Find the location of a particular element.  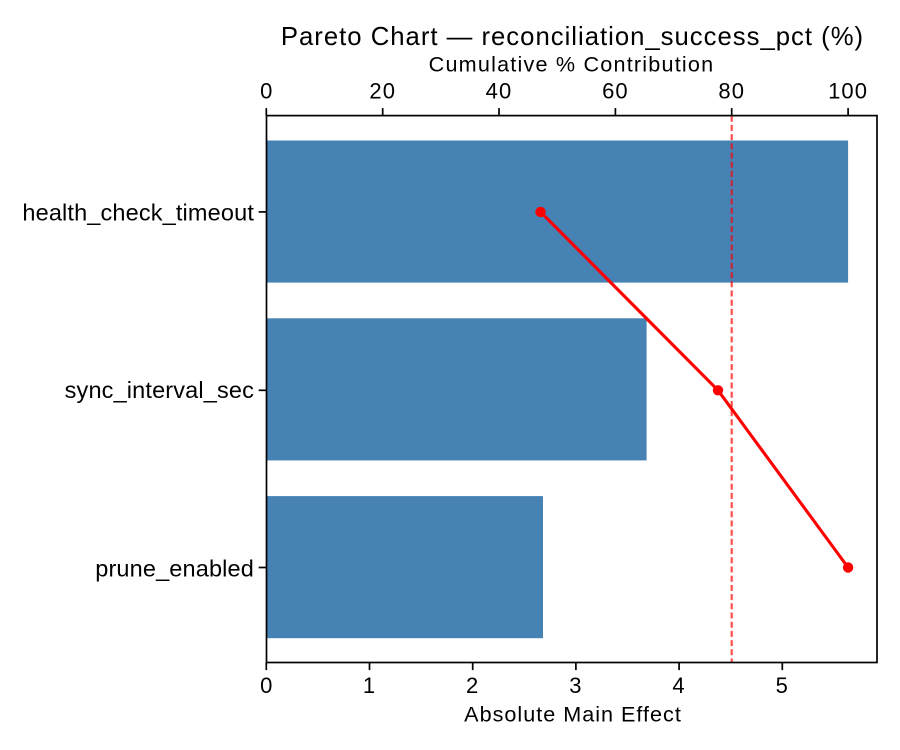

svg-text: 100 is located at coordinates (848, 91).